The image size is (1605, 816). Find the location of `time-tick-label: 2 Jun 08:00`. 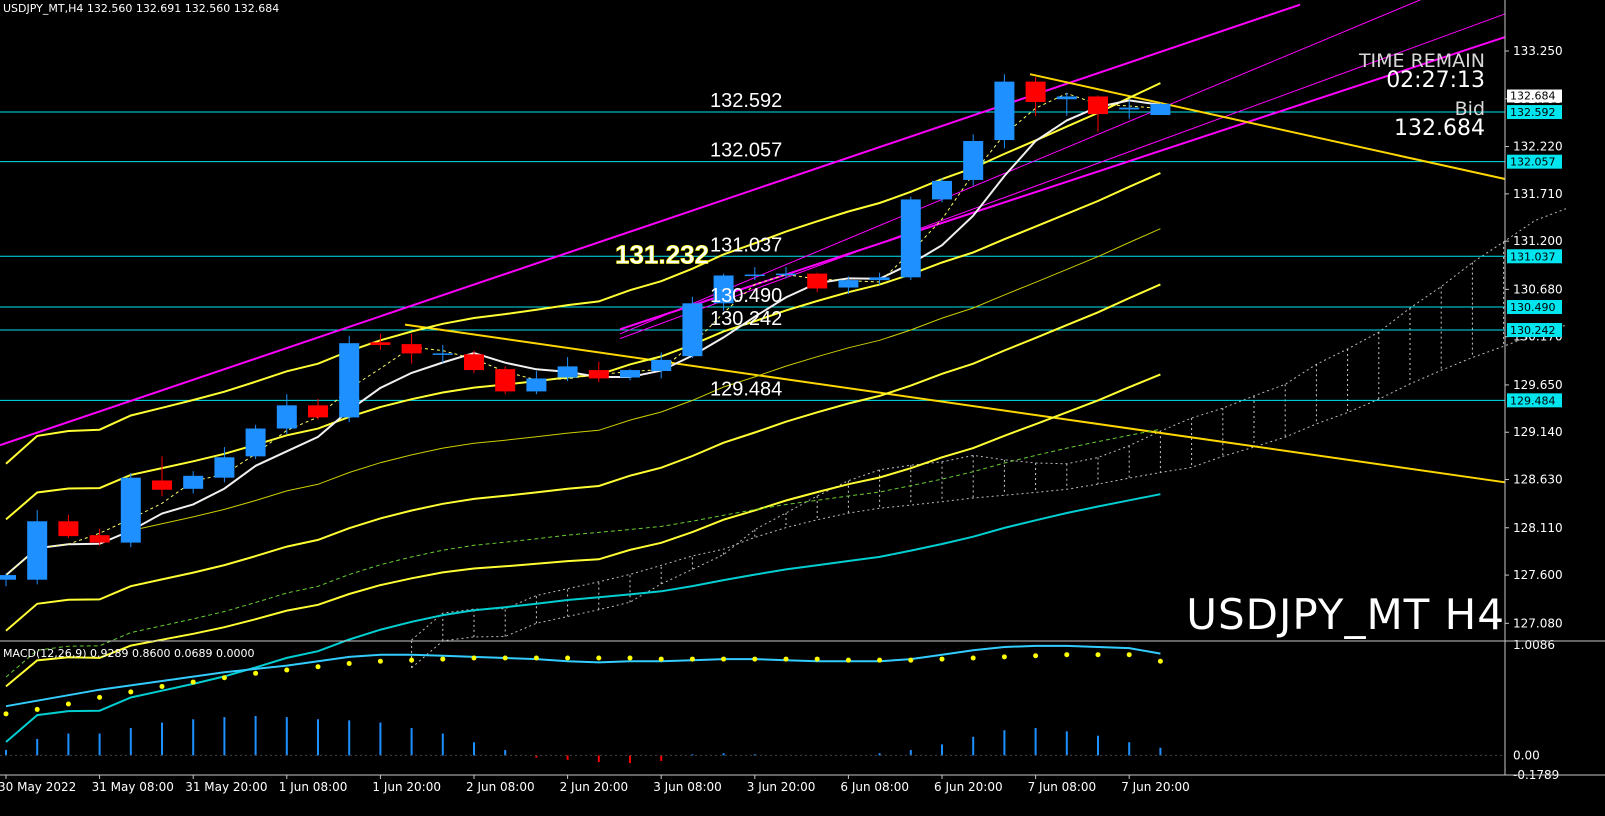

time-tick-label: 2 Jun 08:00 is located at coordinates (500, 787).